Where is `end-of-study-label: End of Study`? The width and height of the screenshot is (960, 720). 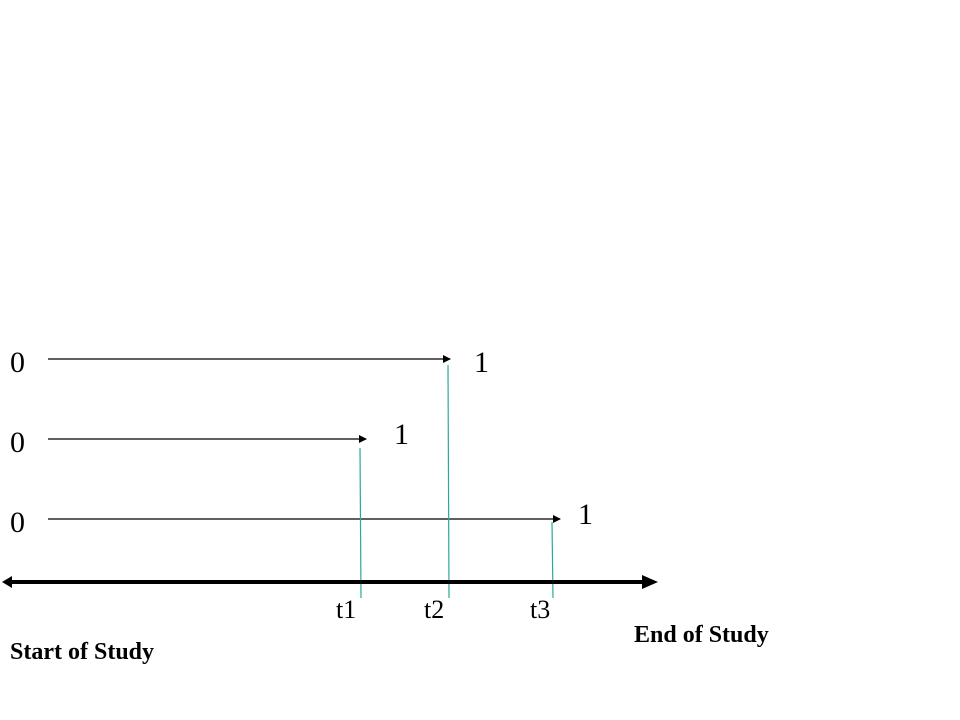
end-of-study-label: End of Study is located at coordinates (701, 635).